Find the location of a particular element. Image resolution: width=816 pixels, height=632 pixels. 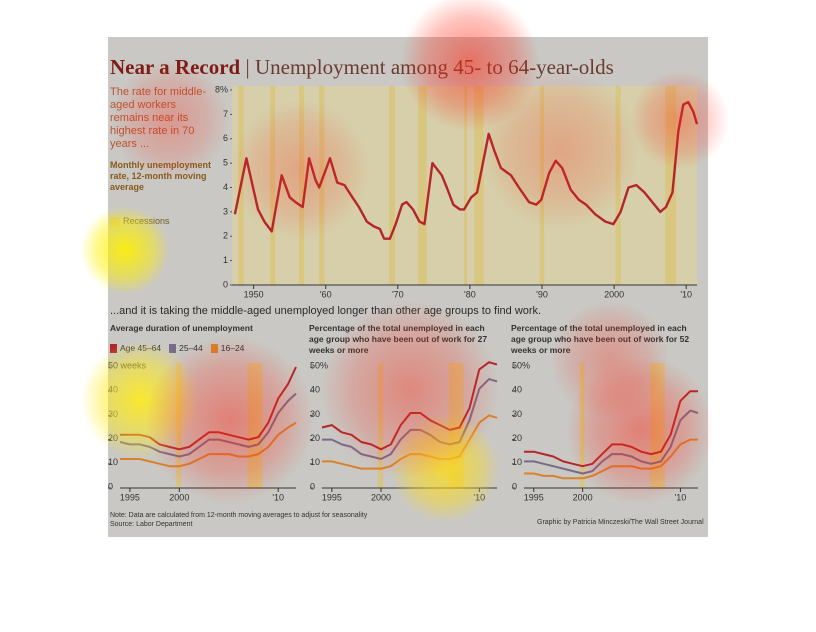

x-tick-label: '70 is located at coordinates (398, 294).